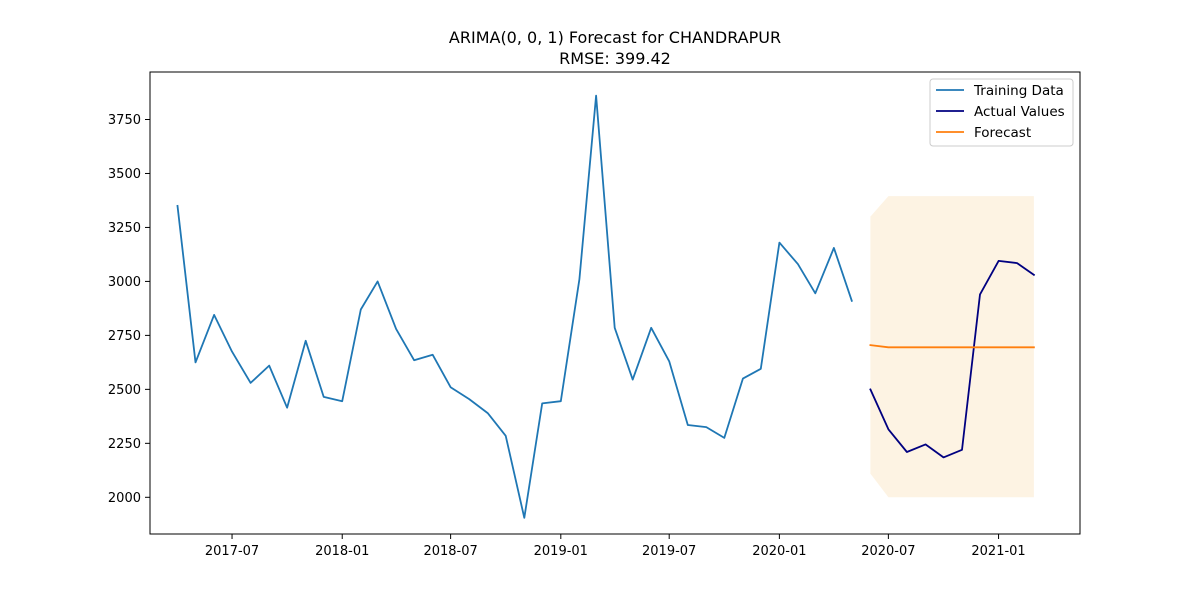  Describe the element at coordinates (1019, 112) in the screenshot. I see `legend-label-actual-values: Actual Values` at that location.